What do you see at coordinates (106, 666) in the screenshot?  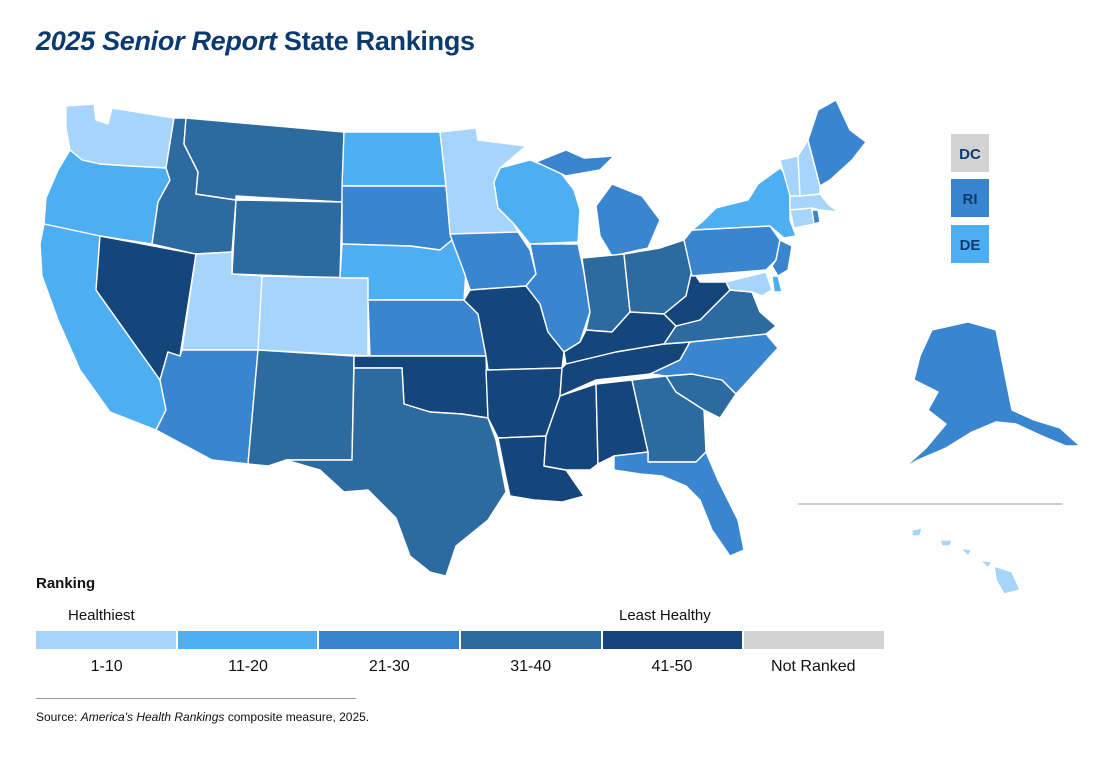 I see `legend-label-1-10: 1-10` at bounding box center [106, 666].